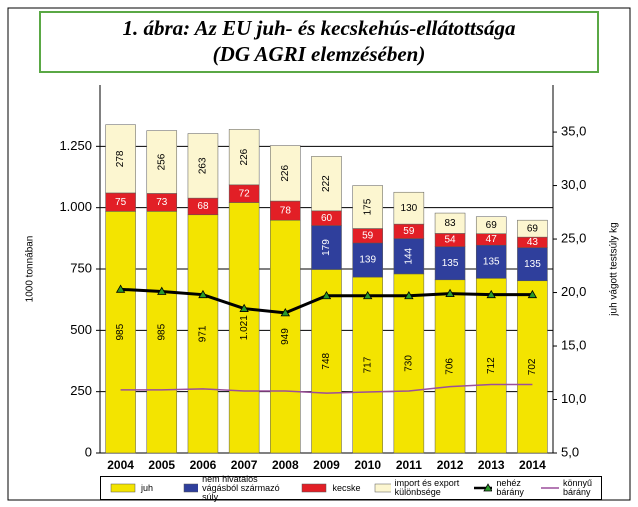  What do you see at coordinates (427, 487) in the screenshot?
I see `legend-label: import és export különbsége` at bounding box center [427, 487].